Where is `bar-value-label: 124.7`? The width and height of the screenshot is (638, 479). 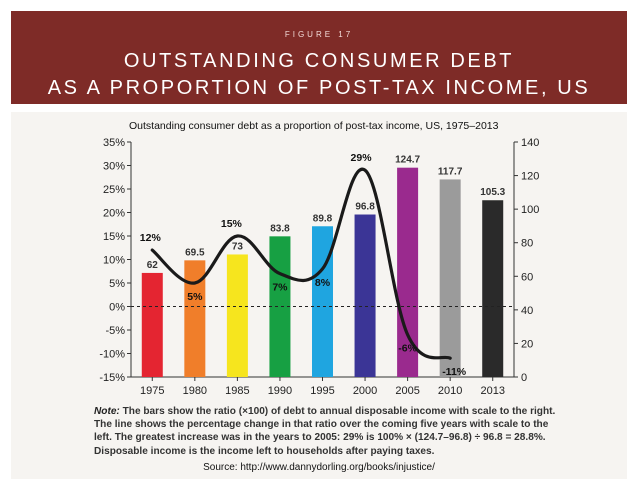 bar-value-label: 124.7 is located at coordinates (407, 160).